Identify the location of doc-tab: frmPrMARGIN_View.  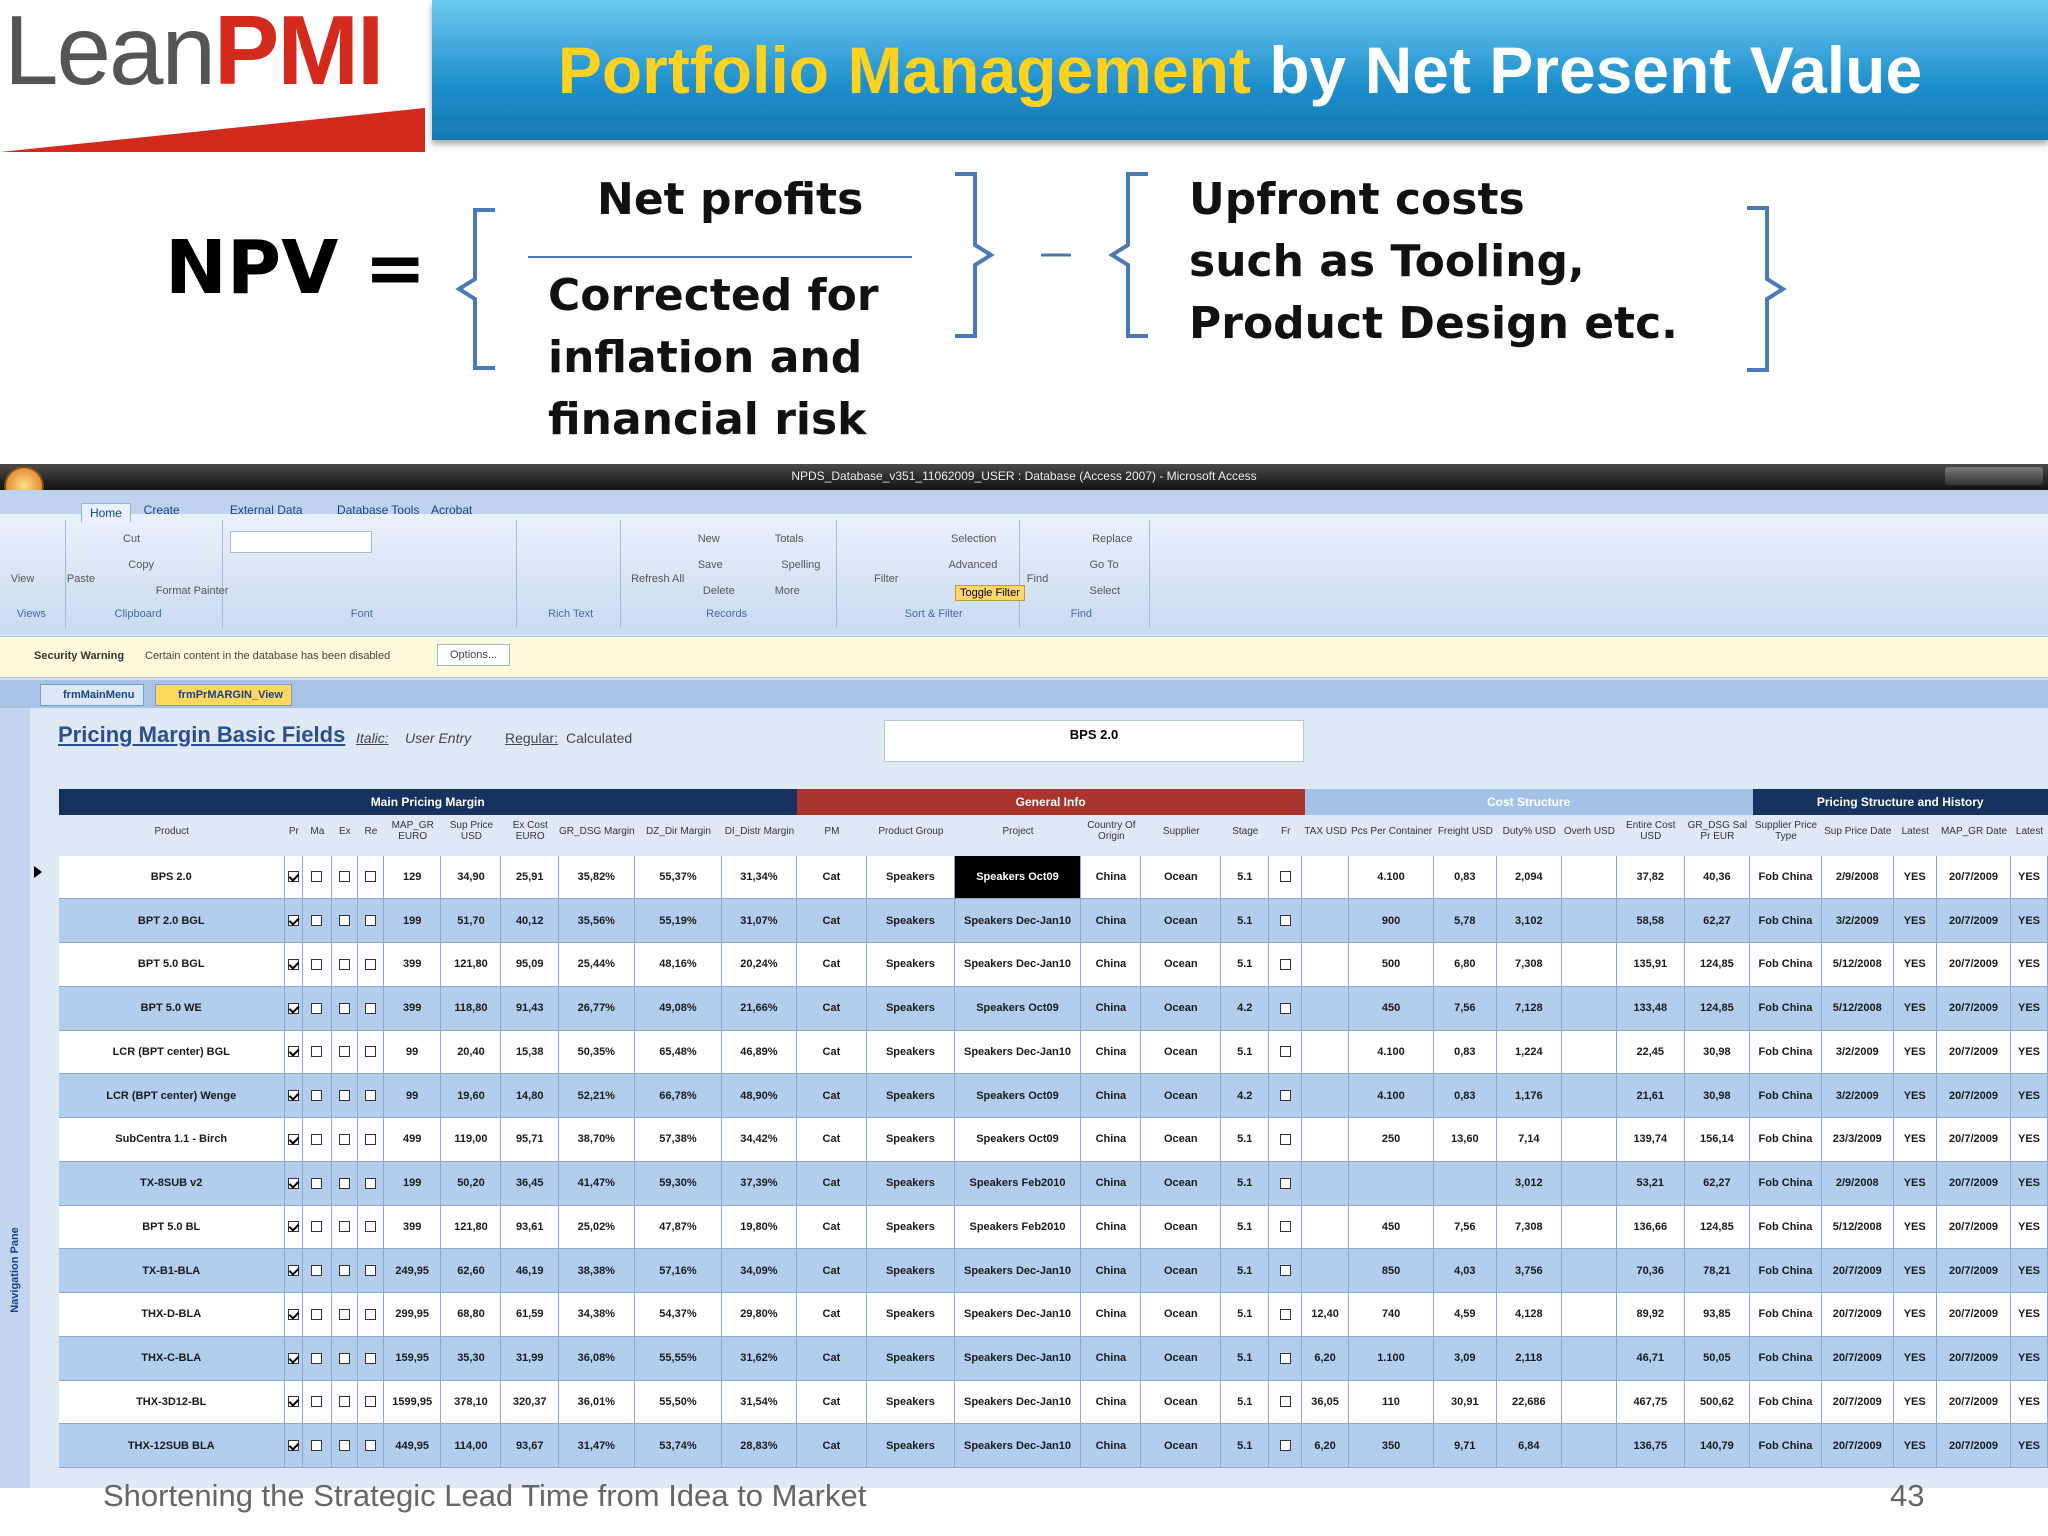
(223, 695).